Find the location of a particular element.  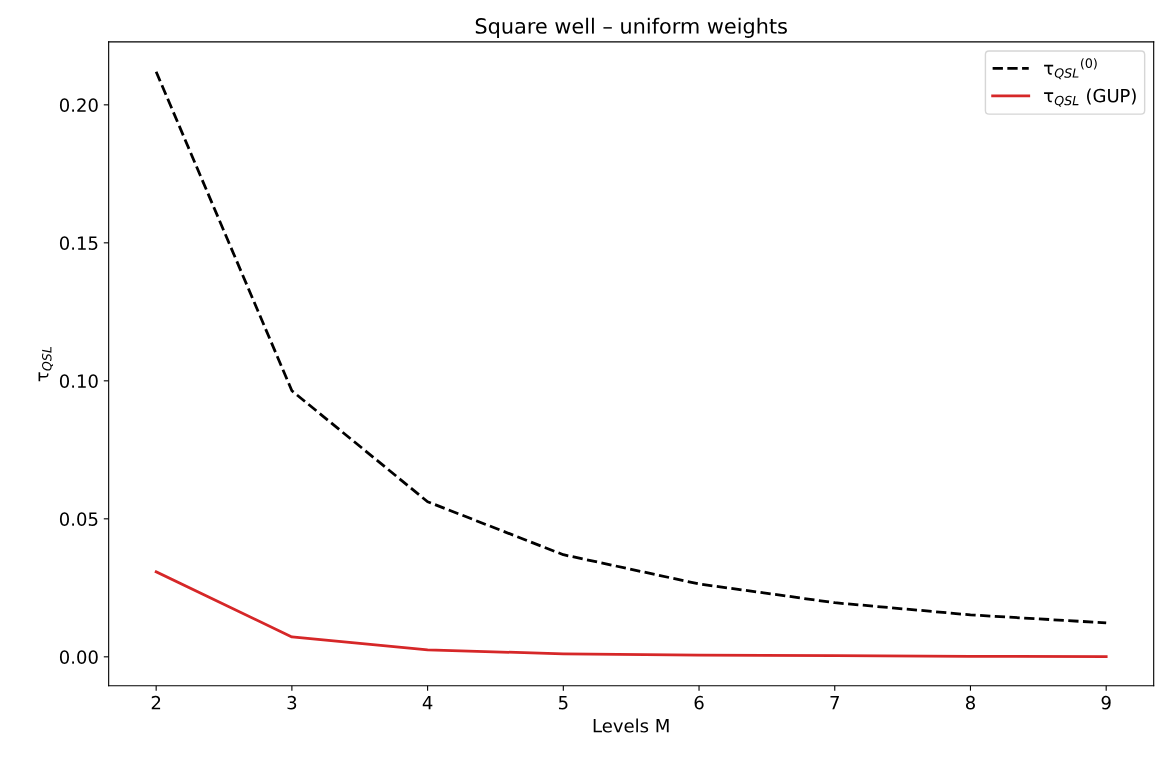

y-tick-label: 0.05 is located at coordinates (78, 519).